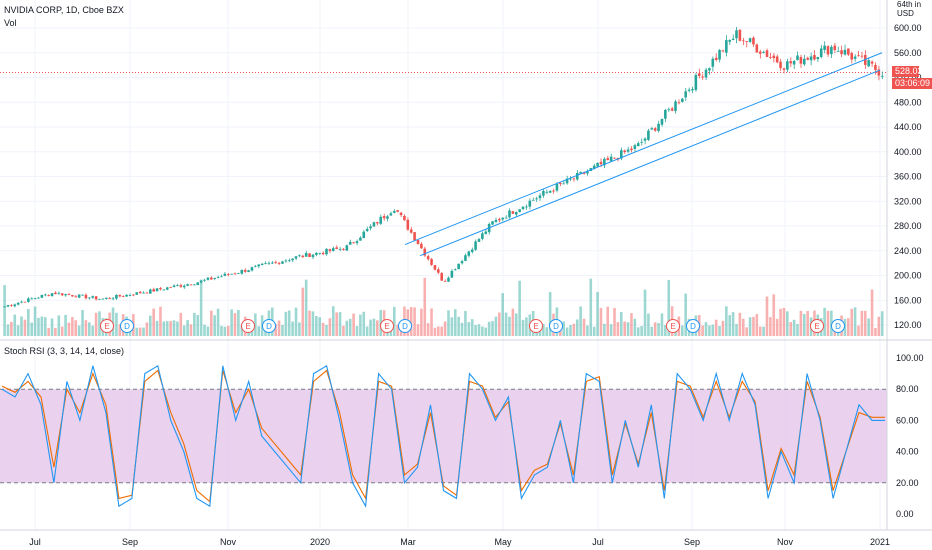 The image size is (932, 550). Describe the element at coordinates (692, 542) in the screenshot. I see `time-tick-label: Sep` at that location.